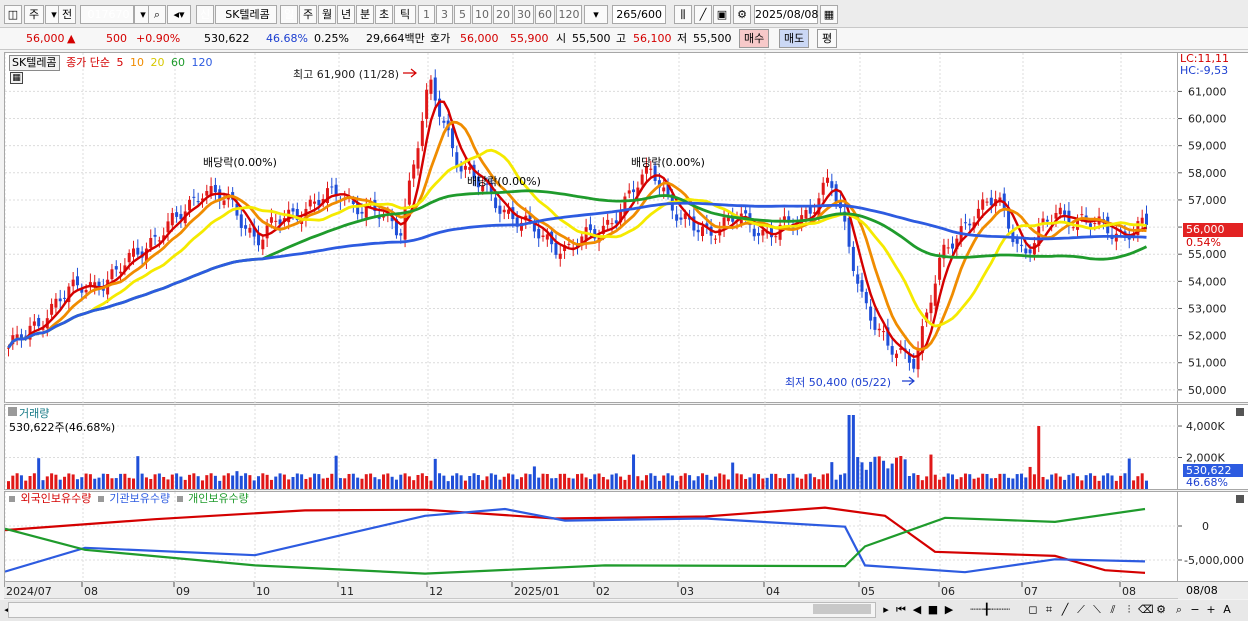  Describe the element at coordinates (703, 14) in the screenshot. I see `draw-line-icon: ╱` at that location.